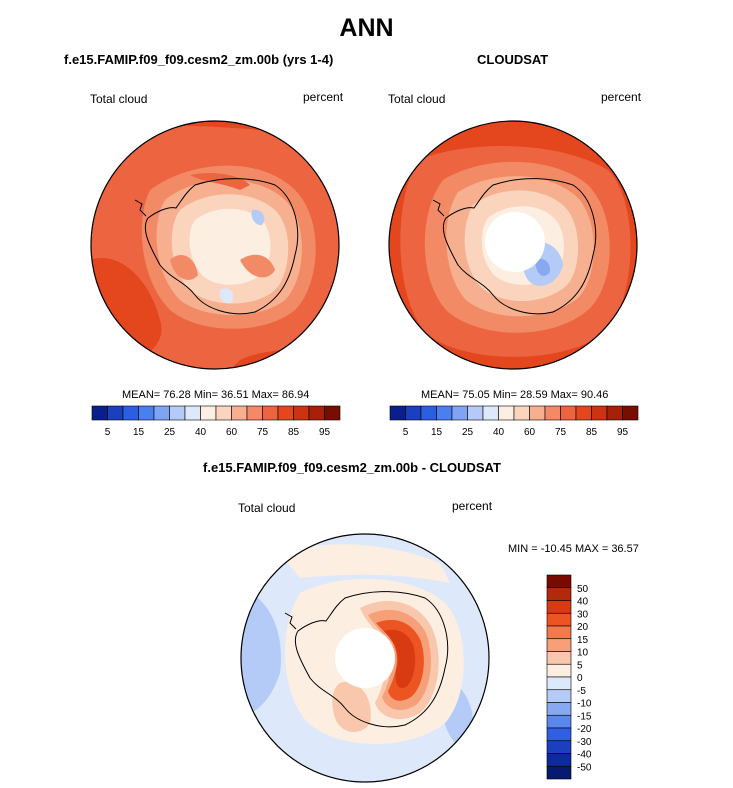 This screenshot has width=733, height=788. What do you see at coordinates (513, 245) in the screenshot?
I see `map-panel2` at bounding box center [513, 245].